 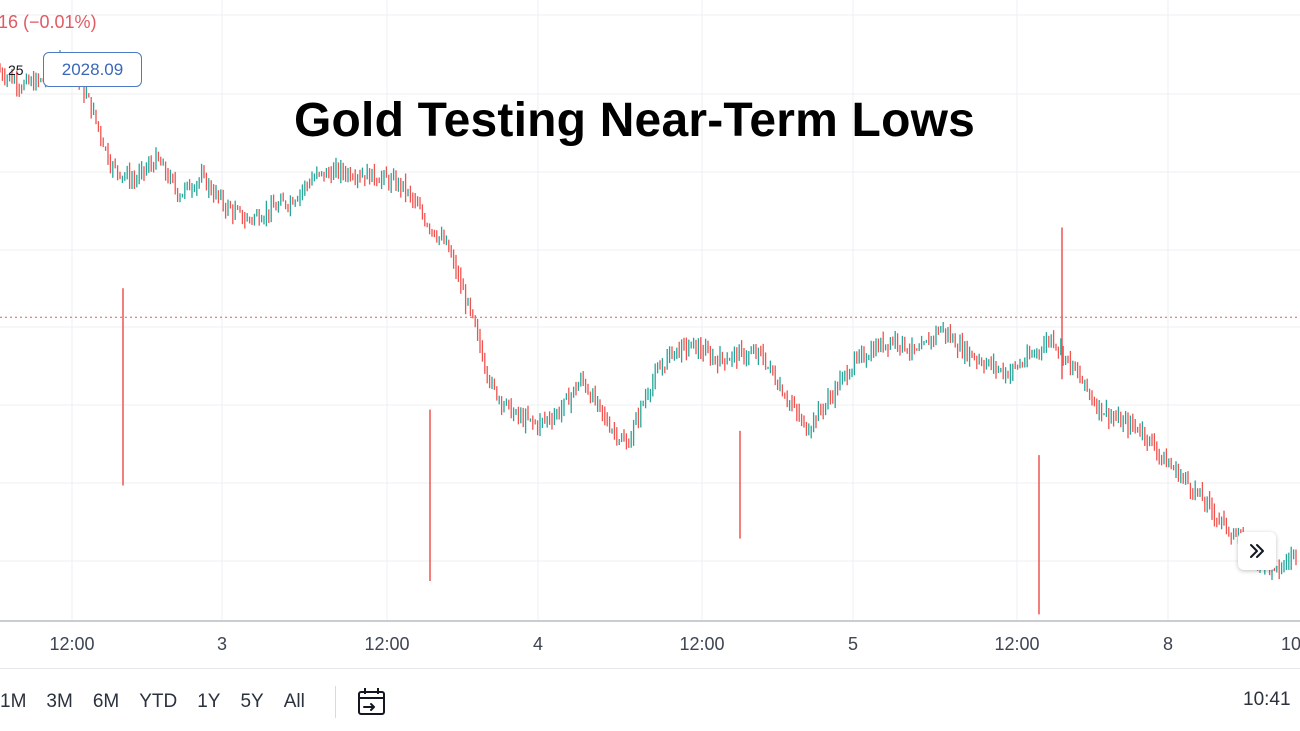 What do you see at coordinates (16, 70) in the screenshot?
I see `previous-value-label: 25` at bounding box center [16, 70].